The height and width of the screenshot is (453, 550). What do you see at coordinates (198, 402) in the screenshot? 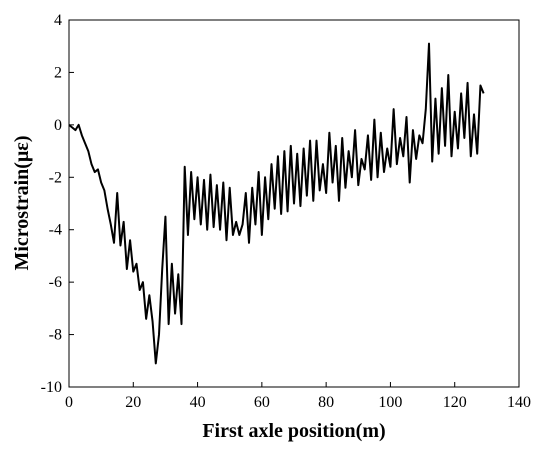
I see `x-tick-label: 40` at bounding box center [198, 402].